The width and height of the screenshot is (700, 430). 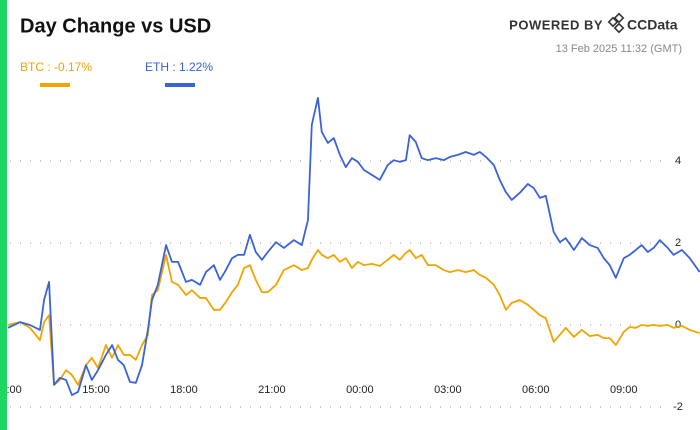 I want to click on x-tick-label: 15:00, so click(x=96, y=390).